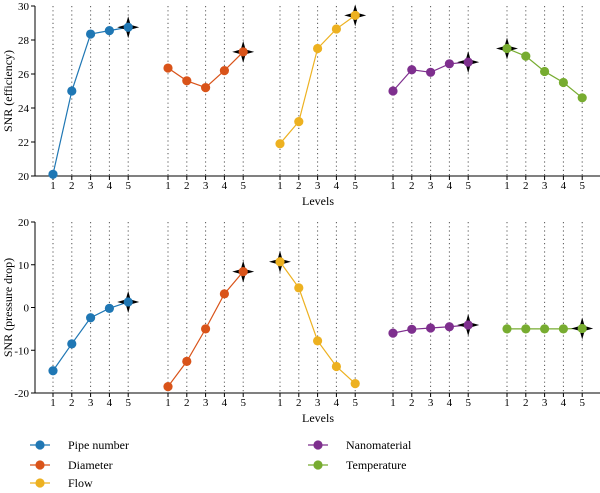 This screenshot has height=493, width=600. What do you see at coordinates (90, 100) in the screenshot?
I see `series-line` at bounding box center [90, 100].